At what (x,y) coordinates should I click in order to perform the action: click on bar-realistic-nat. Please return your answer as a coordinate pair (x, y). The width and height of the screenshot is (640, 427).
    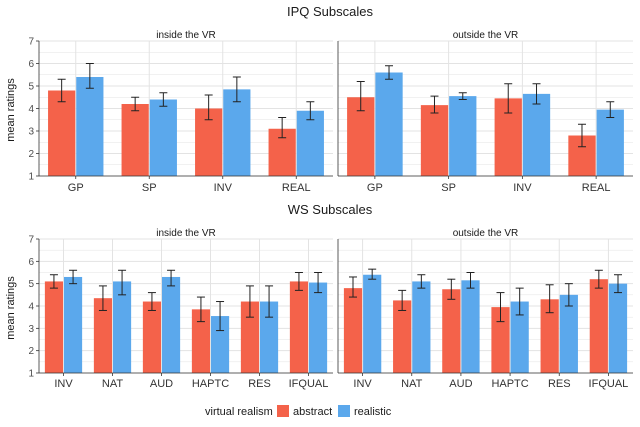
    Looking at the image, I should click on (421, 327).